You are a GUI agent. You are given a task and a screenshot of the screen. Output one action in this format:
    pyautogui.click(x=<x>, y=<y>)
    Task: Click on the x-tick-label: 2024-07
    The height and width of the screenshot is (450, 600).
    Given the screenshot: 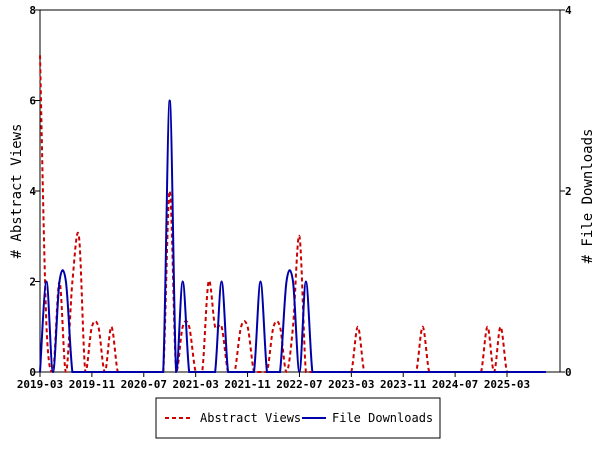 What is the action you would take?
    pyautogui.click(x=455, y=384)
    